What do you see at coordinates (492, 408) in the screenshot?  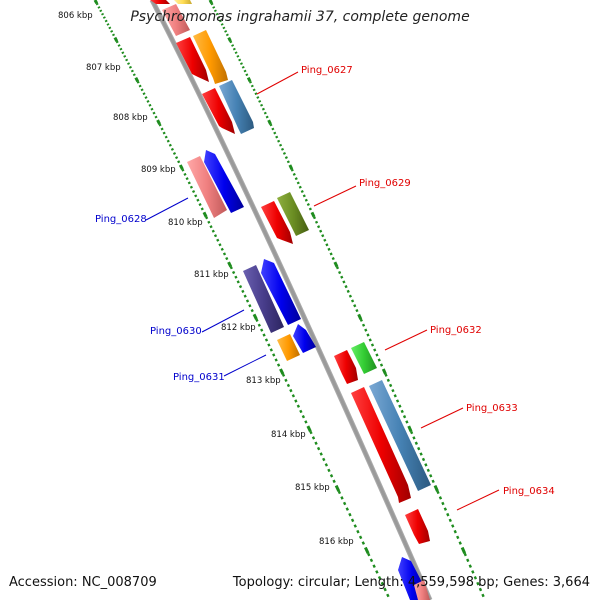 I see `gene-label-ping-0633: Ping_0633` at bounding box center [492, 408].